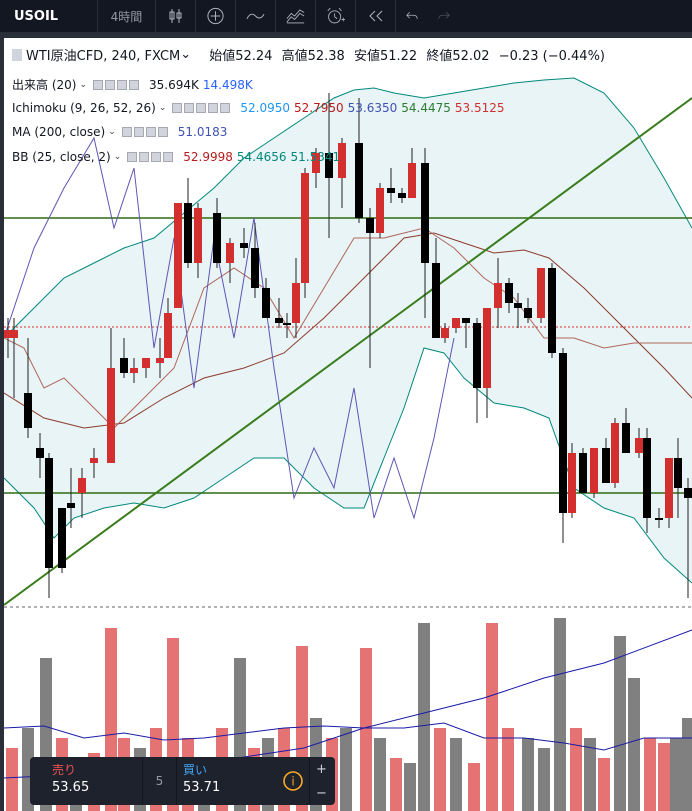 The height and width of the screenshot is (811, 692). Describe the element at coordinates (318, 108) in the screenshot. I see `ichimoku-value-2: 52.7950` at that location.